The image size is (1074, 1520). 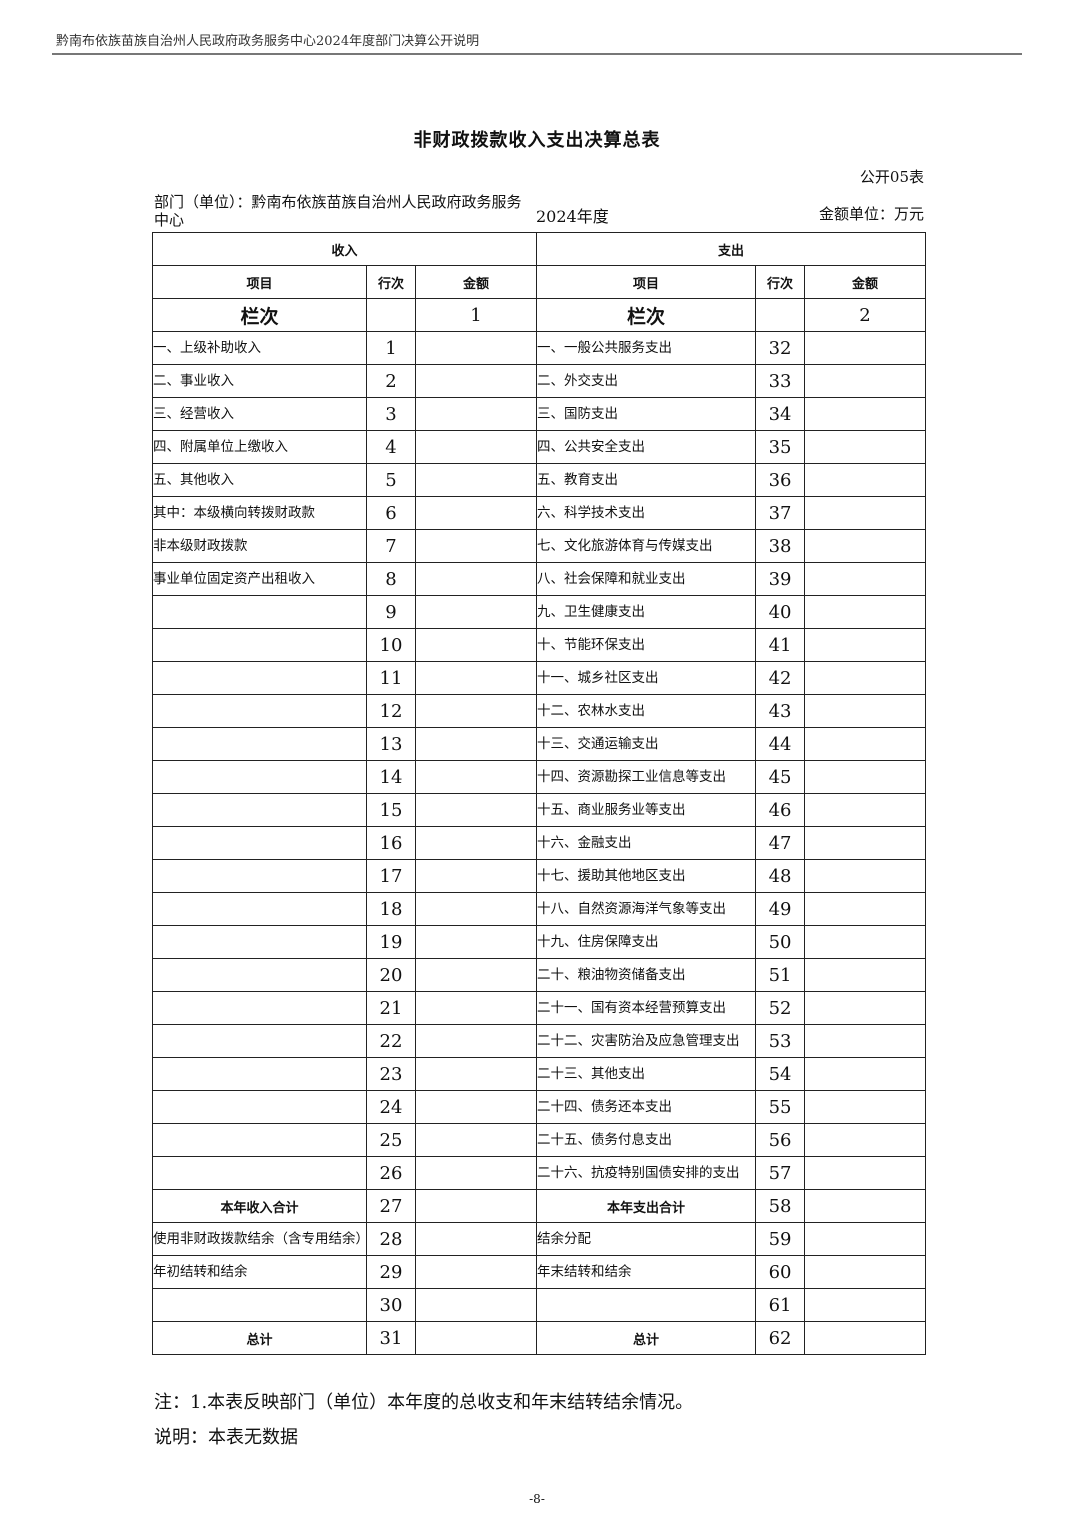 What do you see at coordinates (539, 1107) in the screenshot?
I see `table-row: 24 二十四、债务还本支出 55` at bounding box center [539, 1107].